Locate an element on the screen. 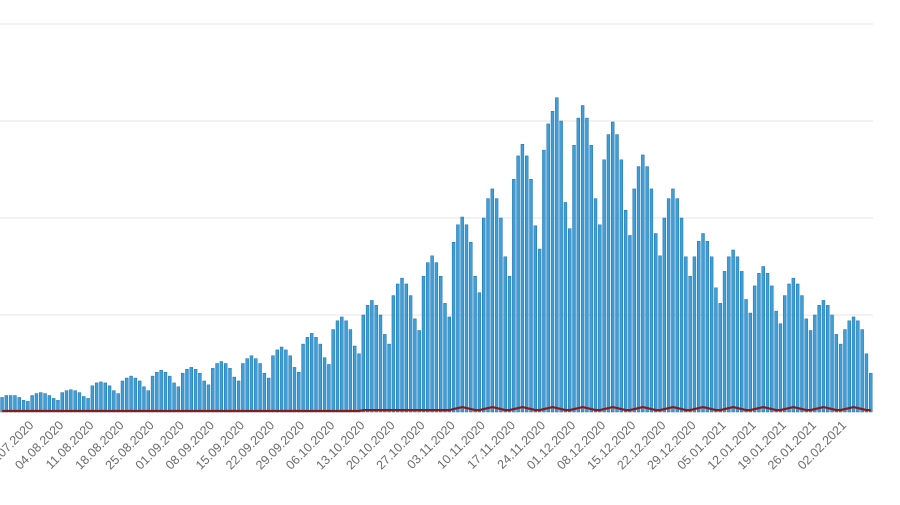  line-series-path is located at coordinates (436, 409).